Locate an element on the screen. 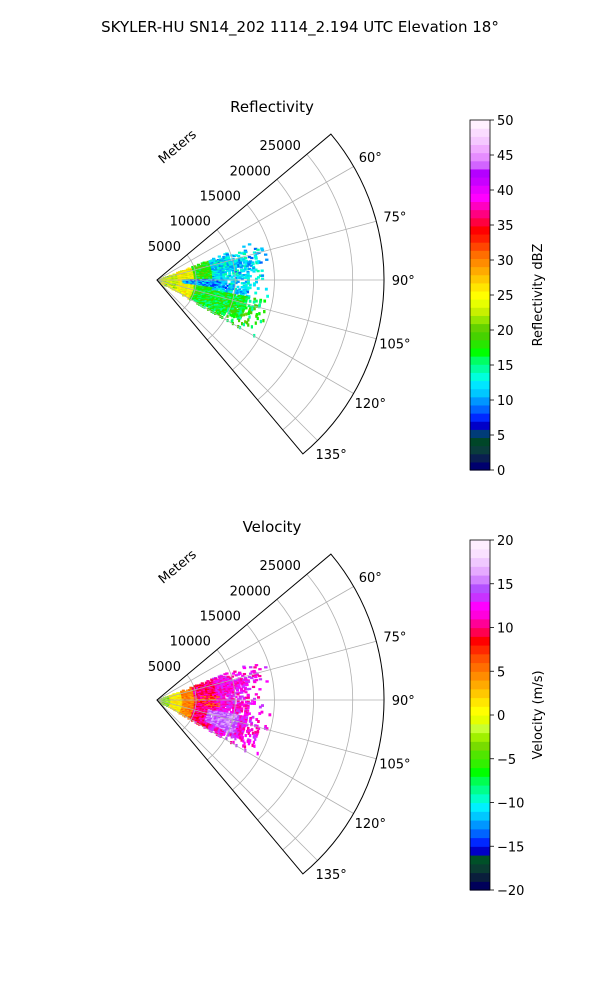 Image resolution: width=600 pixels, height=1000 pixels. colorbar-tick-label: 40 is located at coordinates (505, 191).